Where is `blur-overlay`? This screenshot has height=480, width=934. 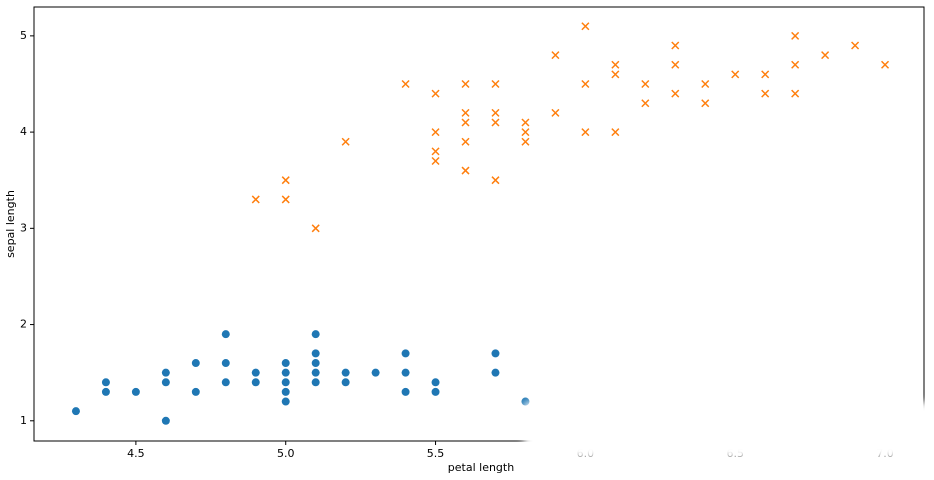 blur-overlay is located at coordinates (729, 430).